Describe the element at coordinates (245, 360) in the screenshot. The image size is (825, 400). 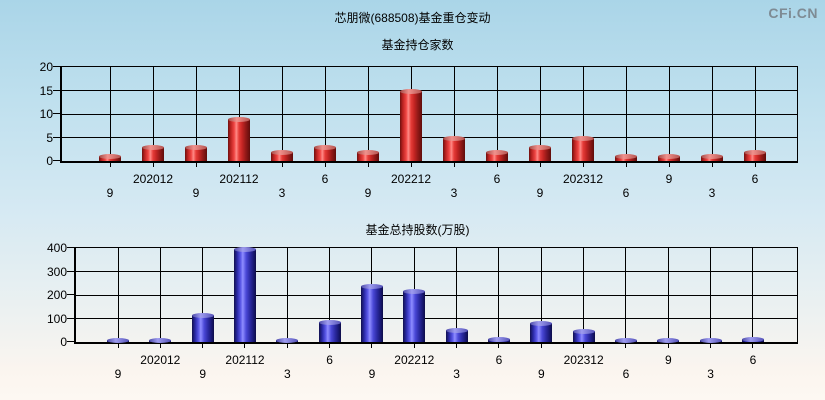
I see `x-axis-label: 202112` at that location.